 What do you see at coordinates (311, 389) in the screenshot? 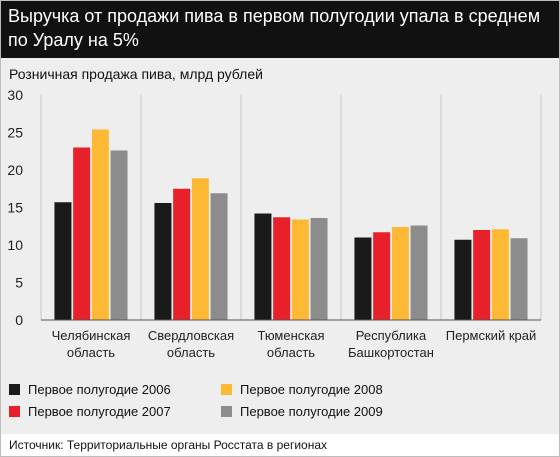
I see `legend-label-2008: Первое полугодие 2008` at bounding box center [311, 389].